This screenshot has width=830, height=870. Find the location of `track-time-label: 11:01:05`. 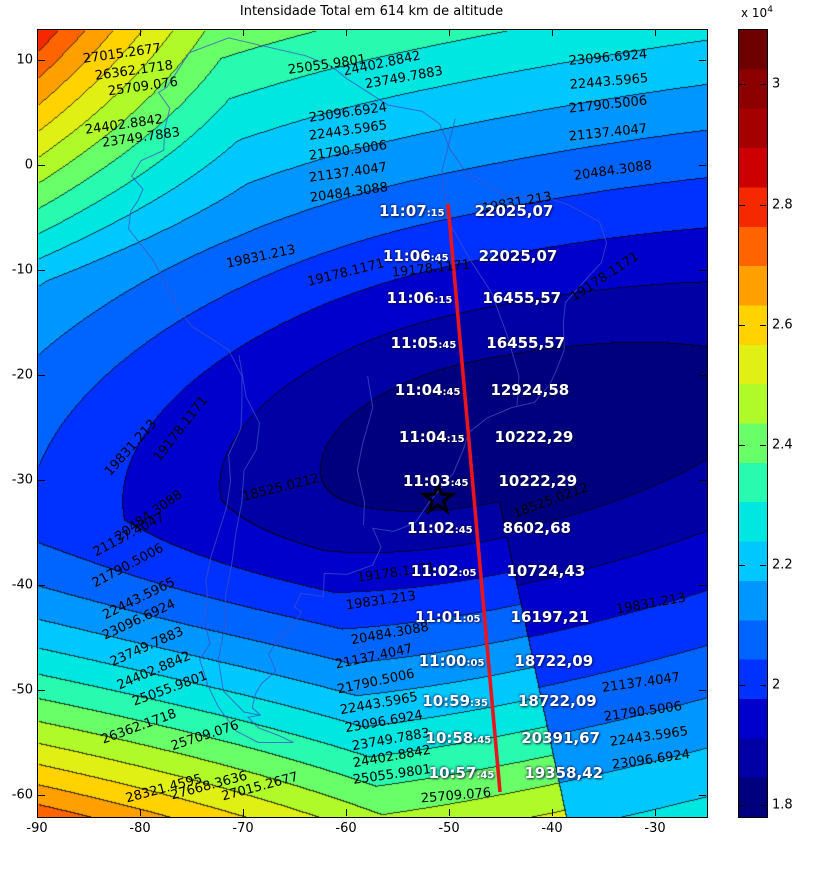

track-time-label: 11:01:05 is located at coordinates (447, 617).